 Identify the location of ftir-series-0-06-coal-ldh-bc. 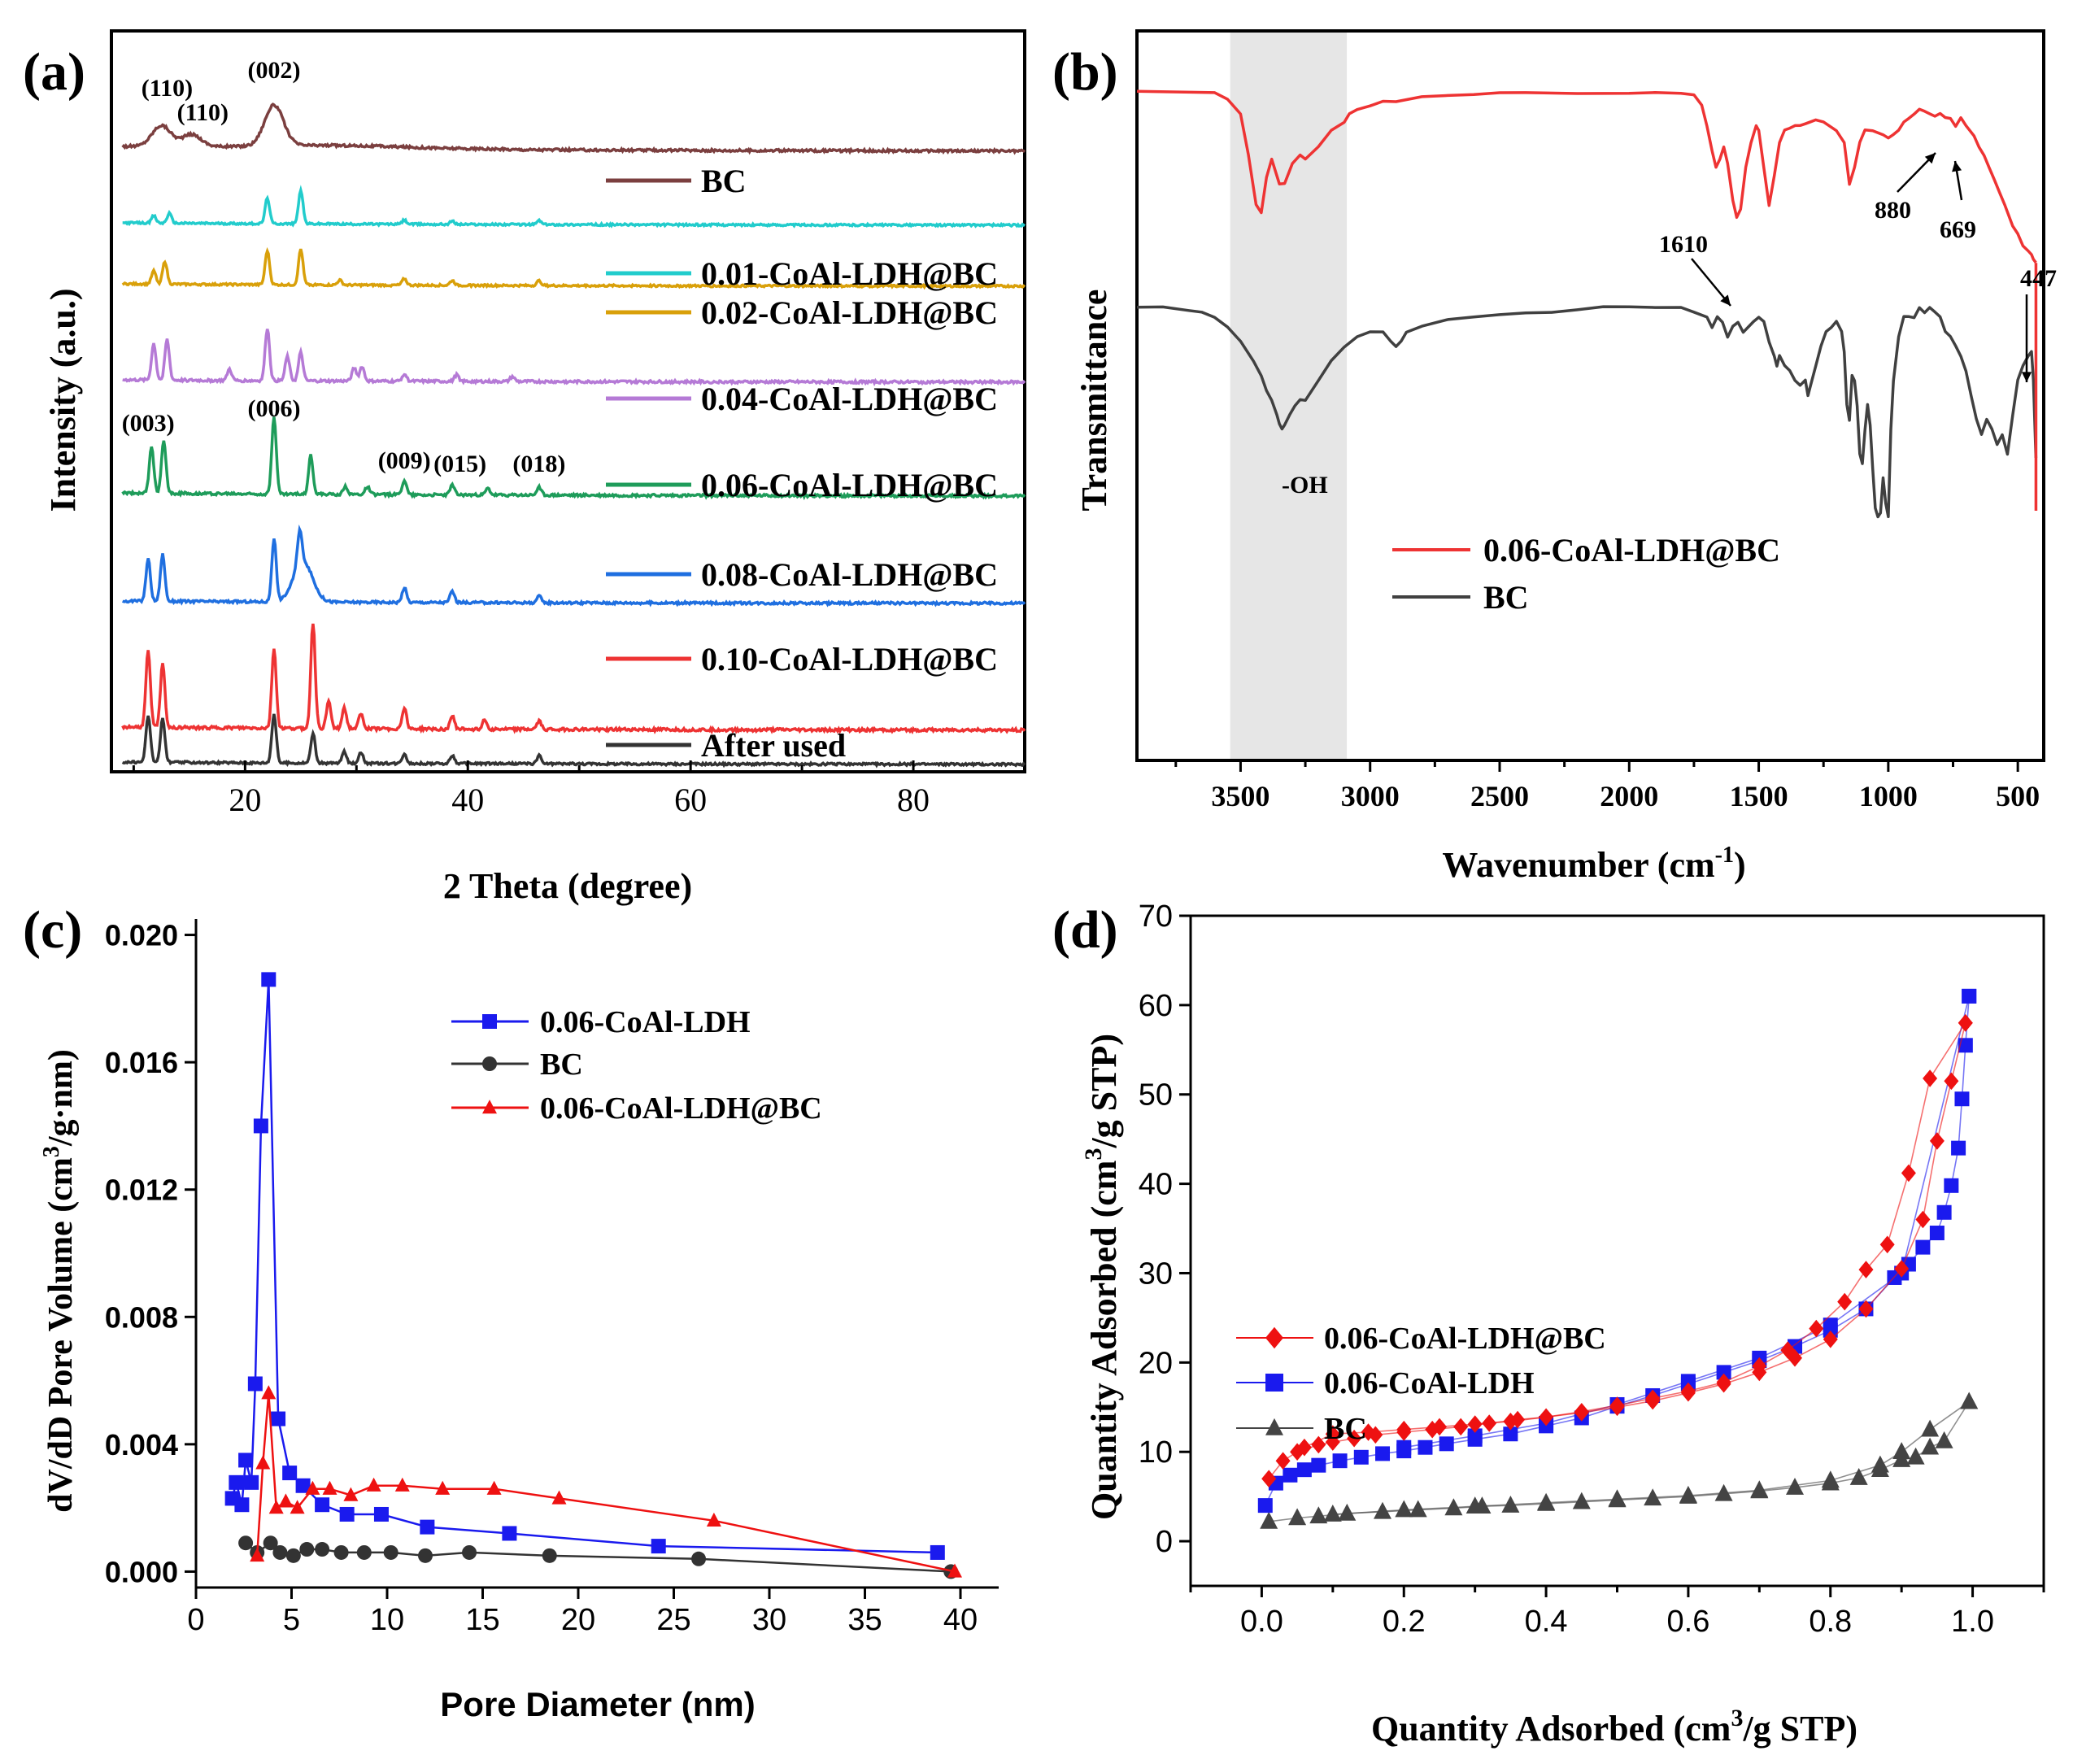
(1586, 176).